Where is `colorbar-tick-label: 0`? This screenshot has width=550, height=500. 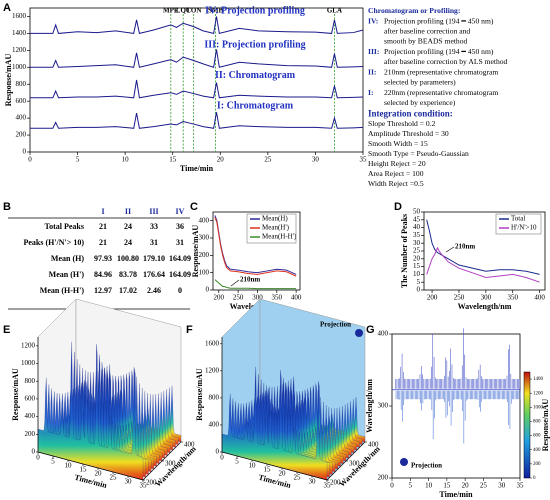
colorbar-tick-label: 0 is located at coordinates (534, 478).